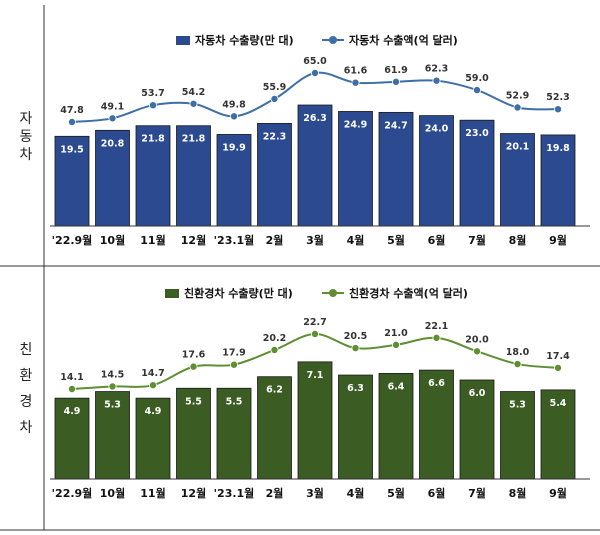 The height and width of the screenshot is (535, 600). I want to click on line-value-label: 52.3, so click(557, 97).